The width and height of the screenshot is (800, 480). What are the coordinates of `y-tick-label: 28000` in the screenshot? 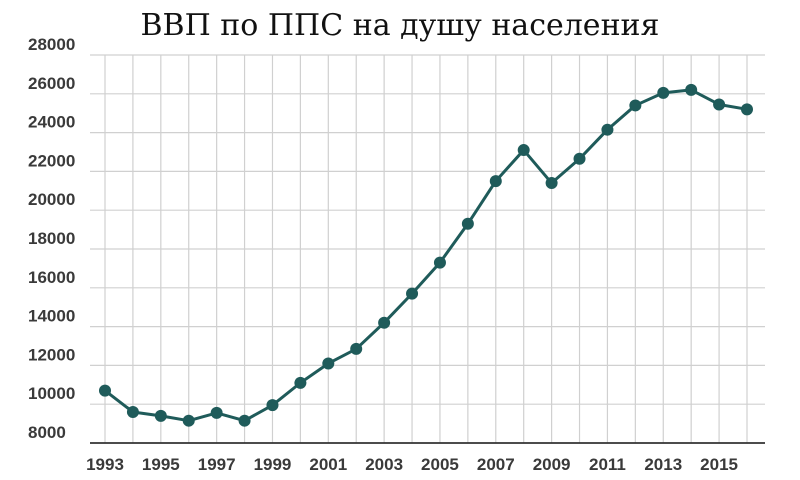 It's located at (51, 44).